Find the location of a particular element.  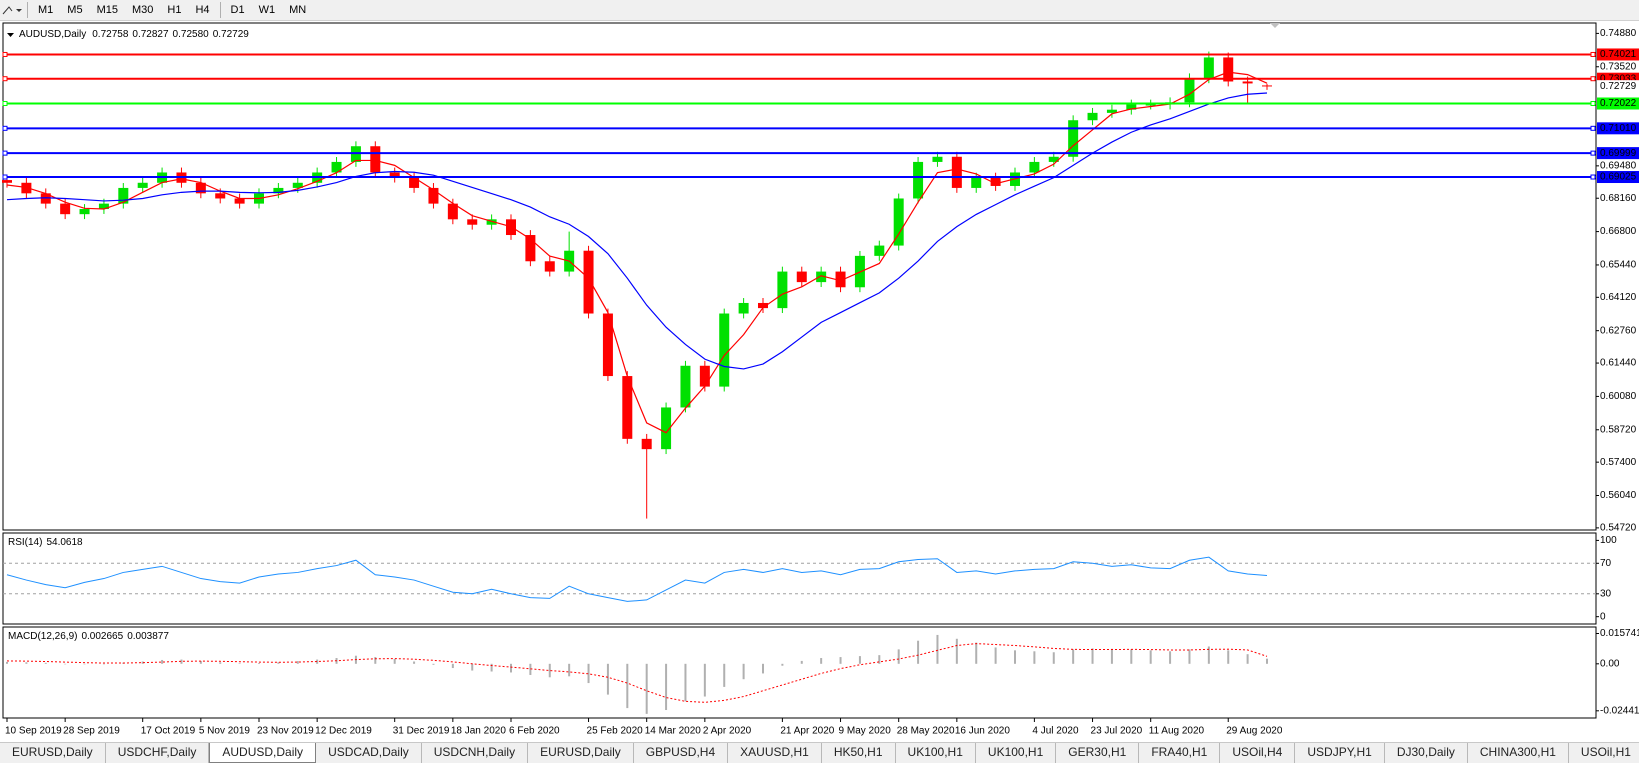

signal-value: 0.003877 is located at coordinates (148, 636).